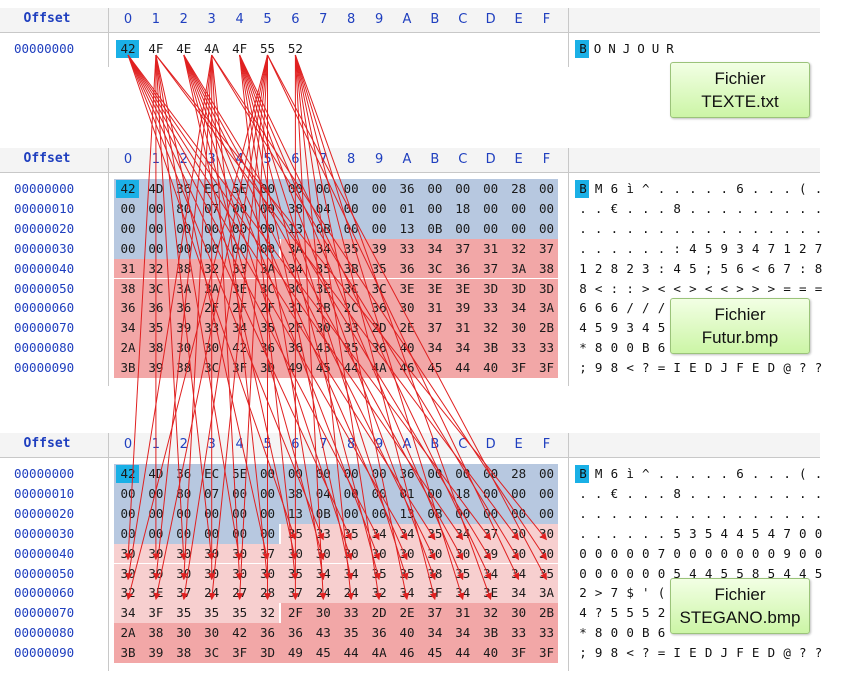 The height and width of the screenshot is (675, 867). What do you see at coordinates (491, 633) in the screenshot?
I see `hex-byte: 3B` at bounding box center [491, 633].